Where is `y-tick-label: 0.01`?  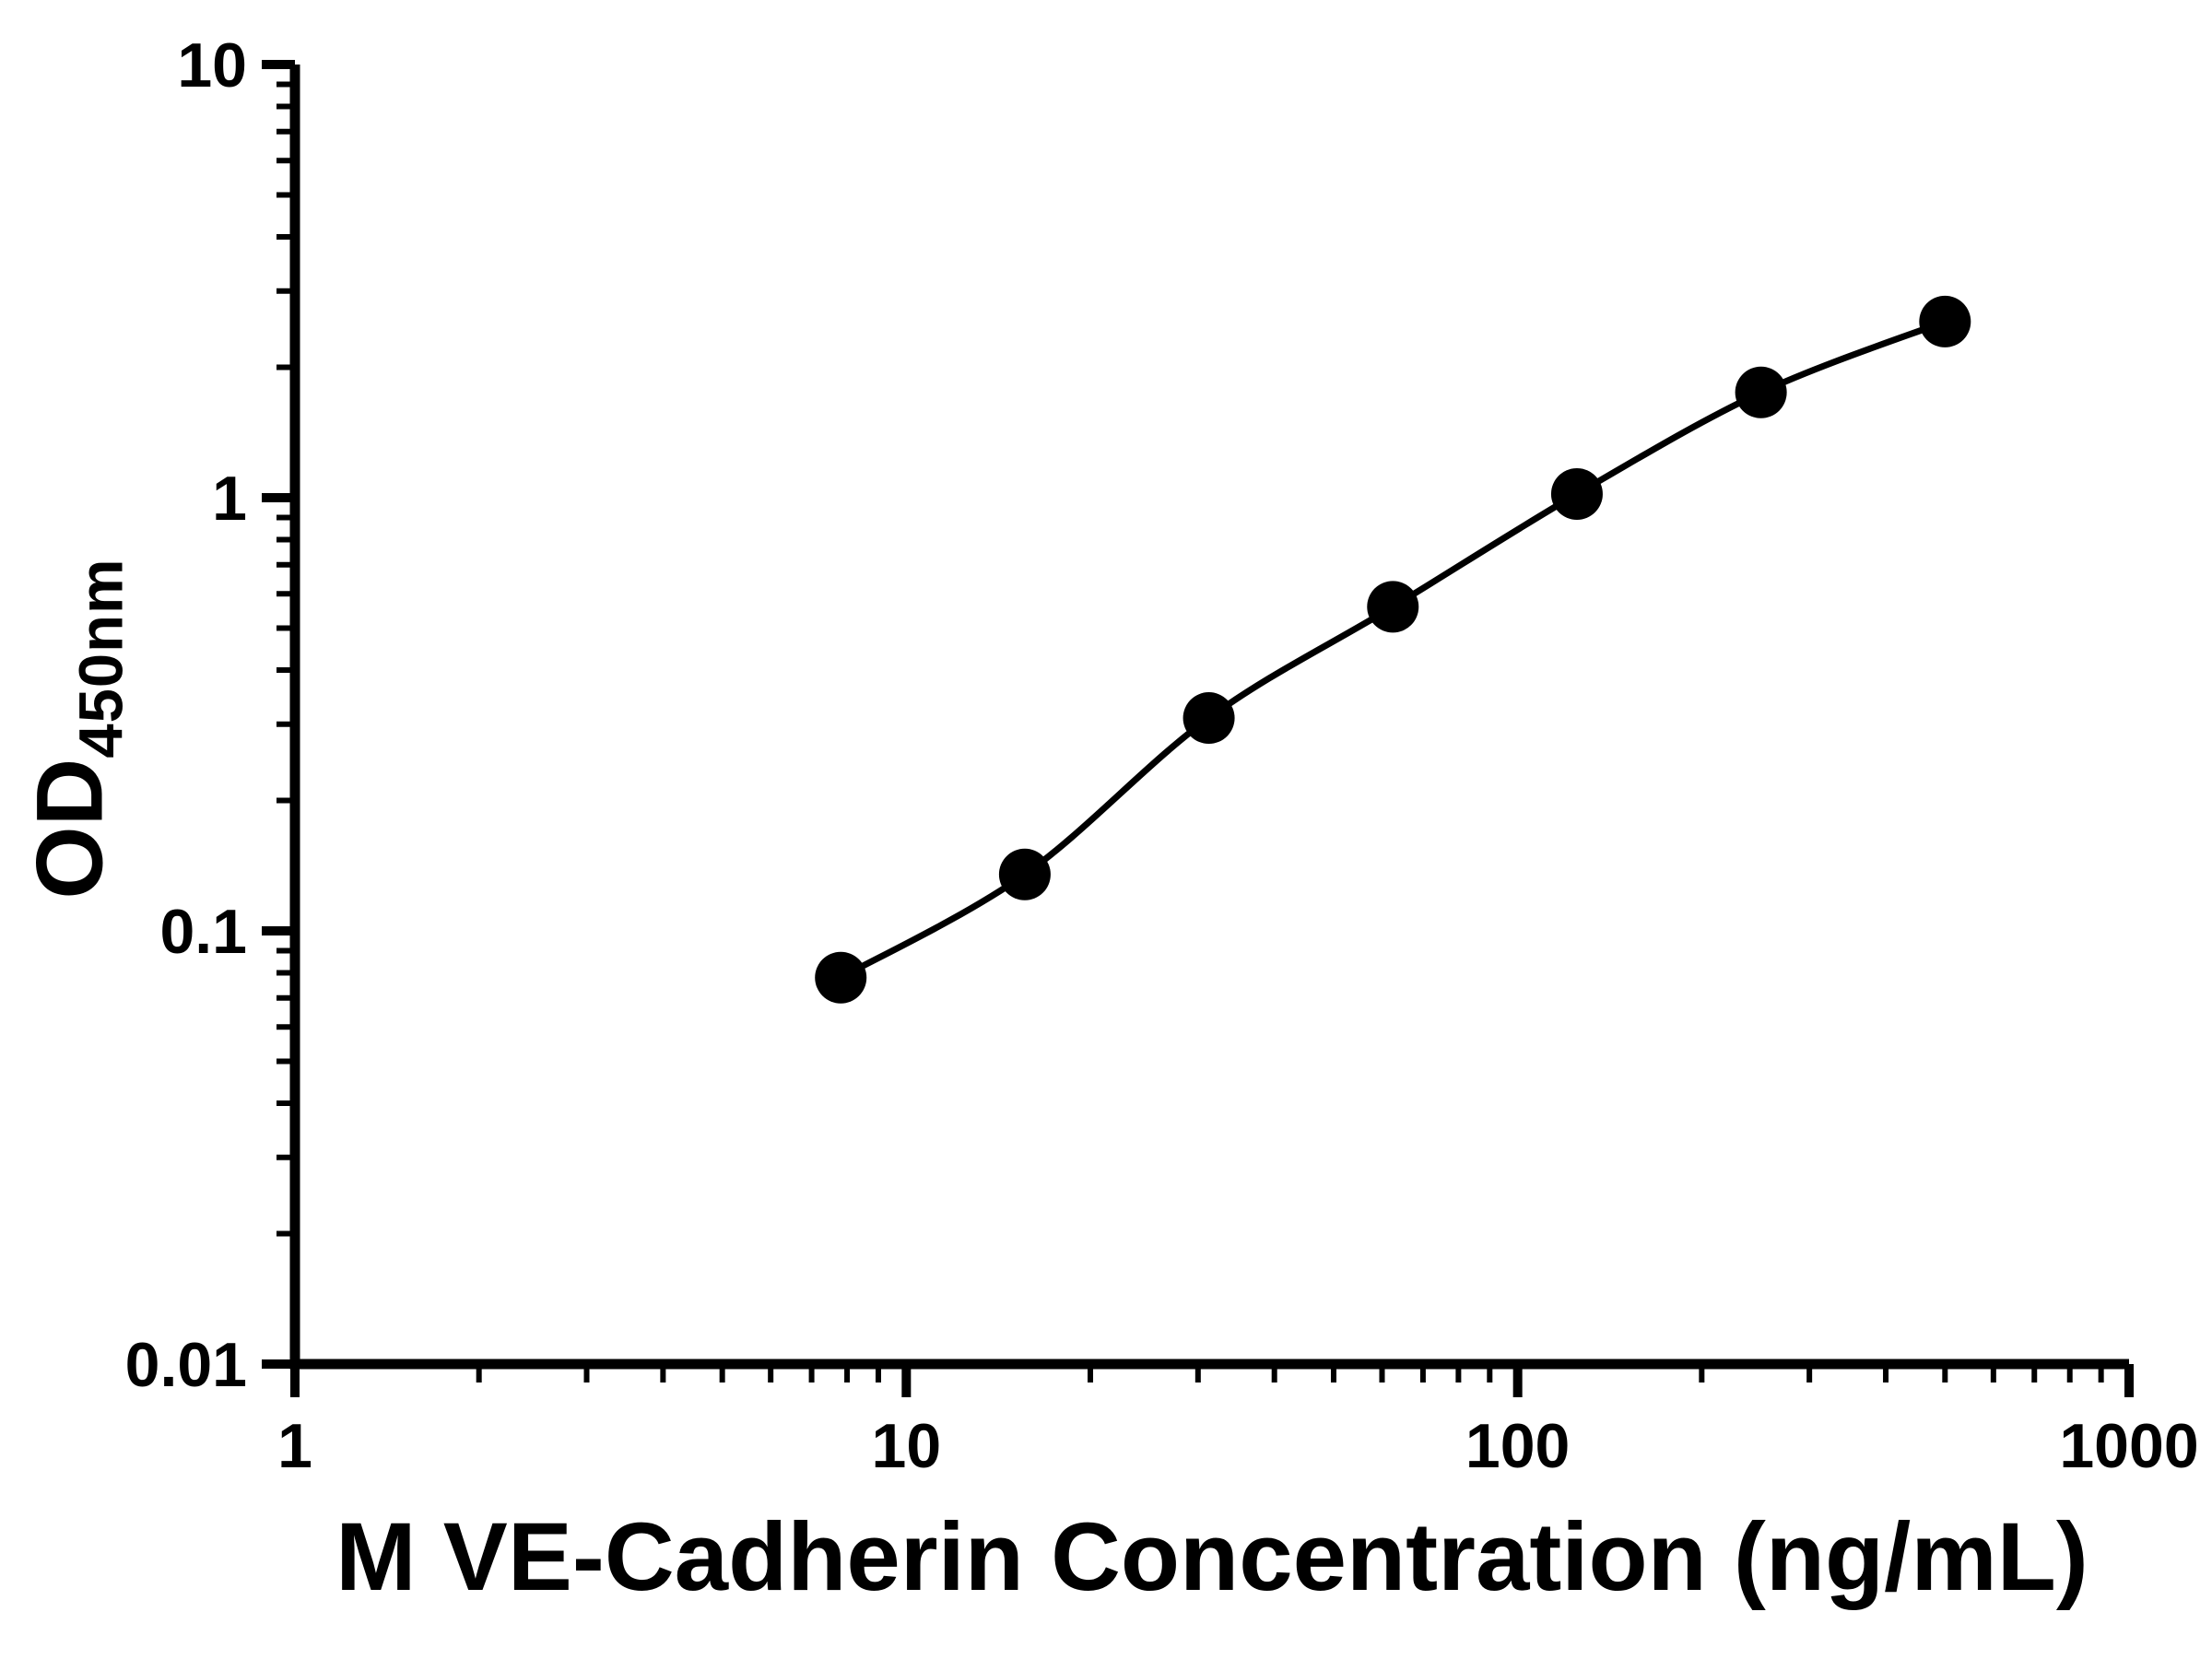 y-tick-label: 0.01 is located at coordinates (186, 1365).